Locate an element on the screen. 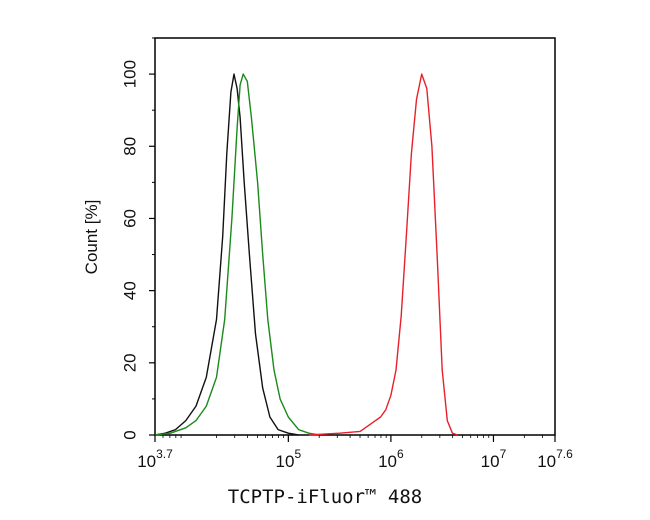 This screenshot has height=520, width=650. y-tick-label: 40 is located at coordinates (129, 290).